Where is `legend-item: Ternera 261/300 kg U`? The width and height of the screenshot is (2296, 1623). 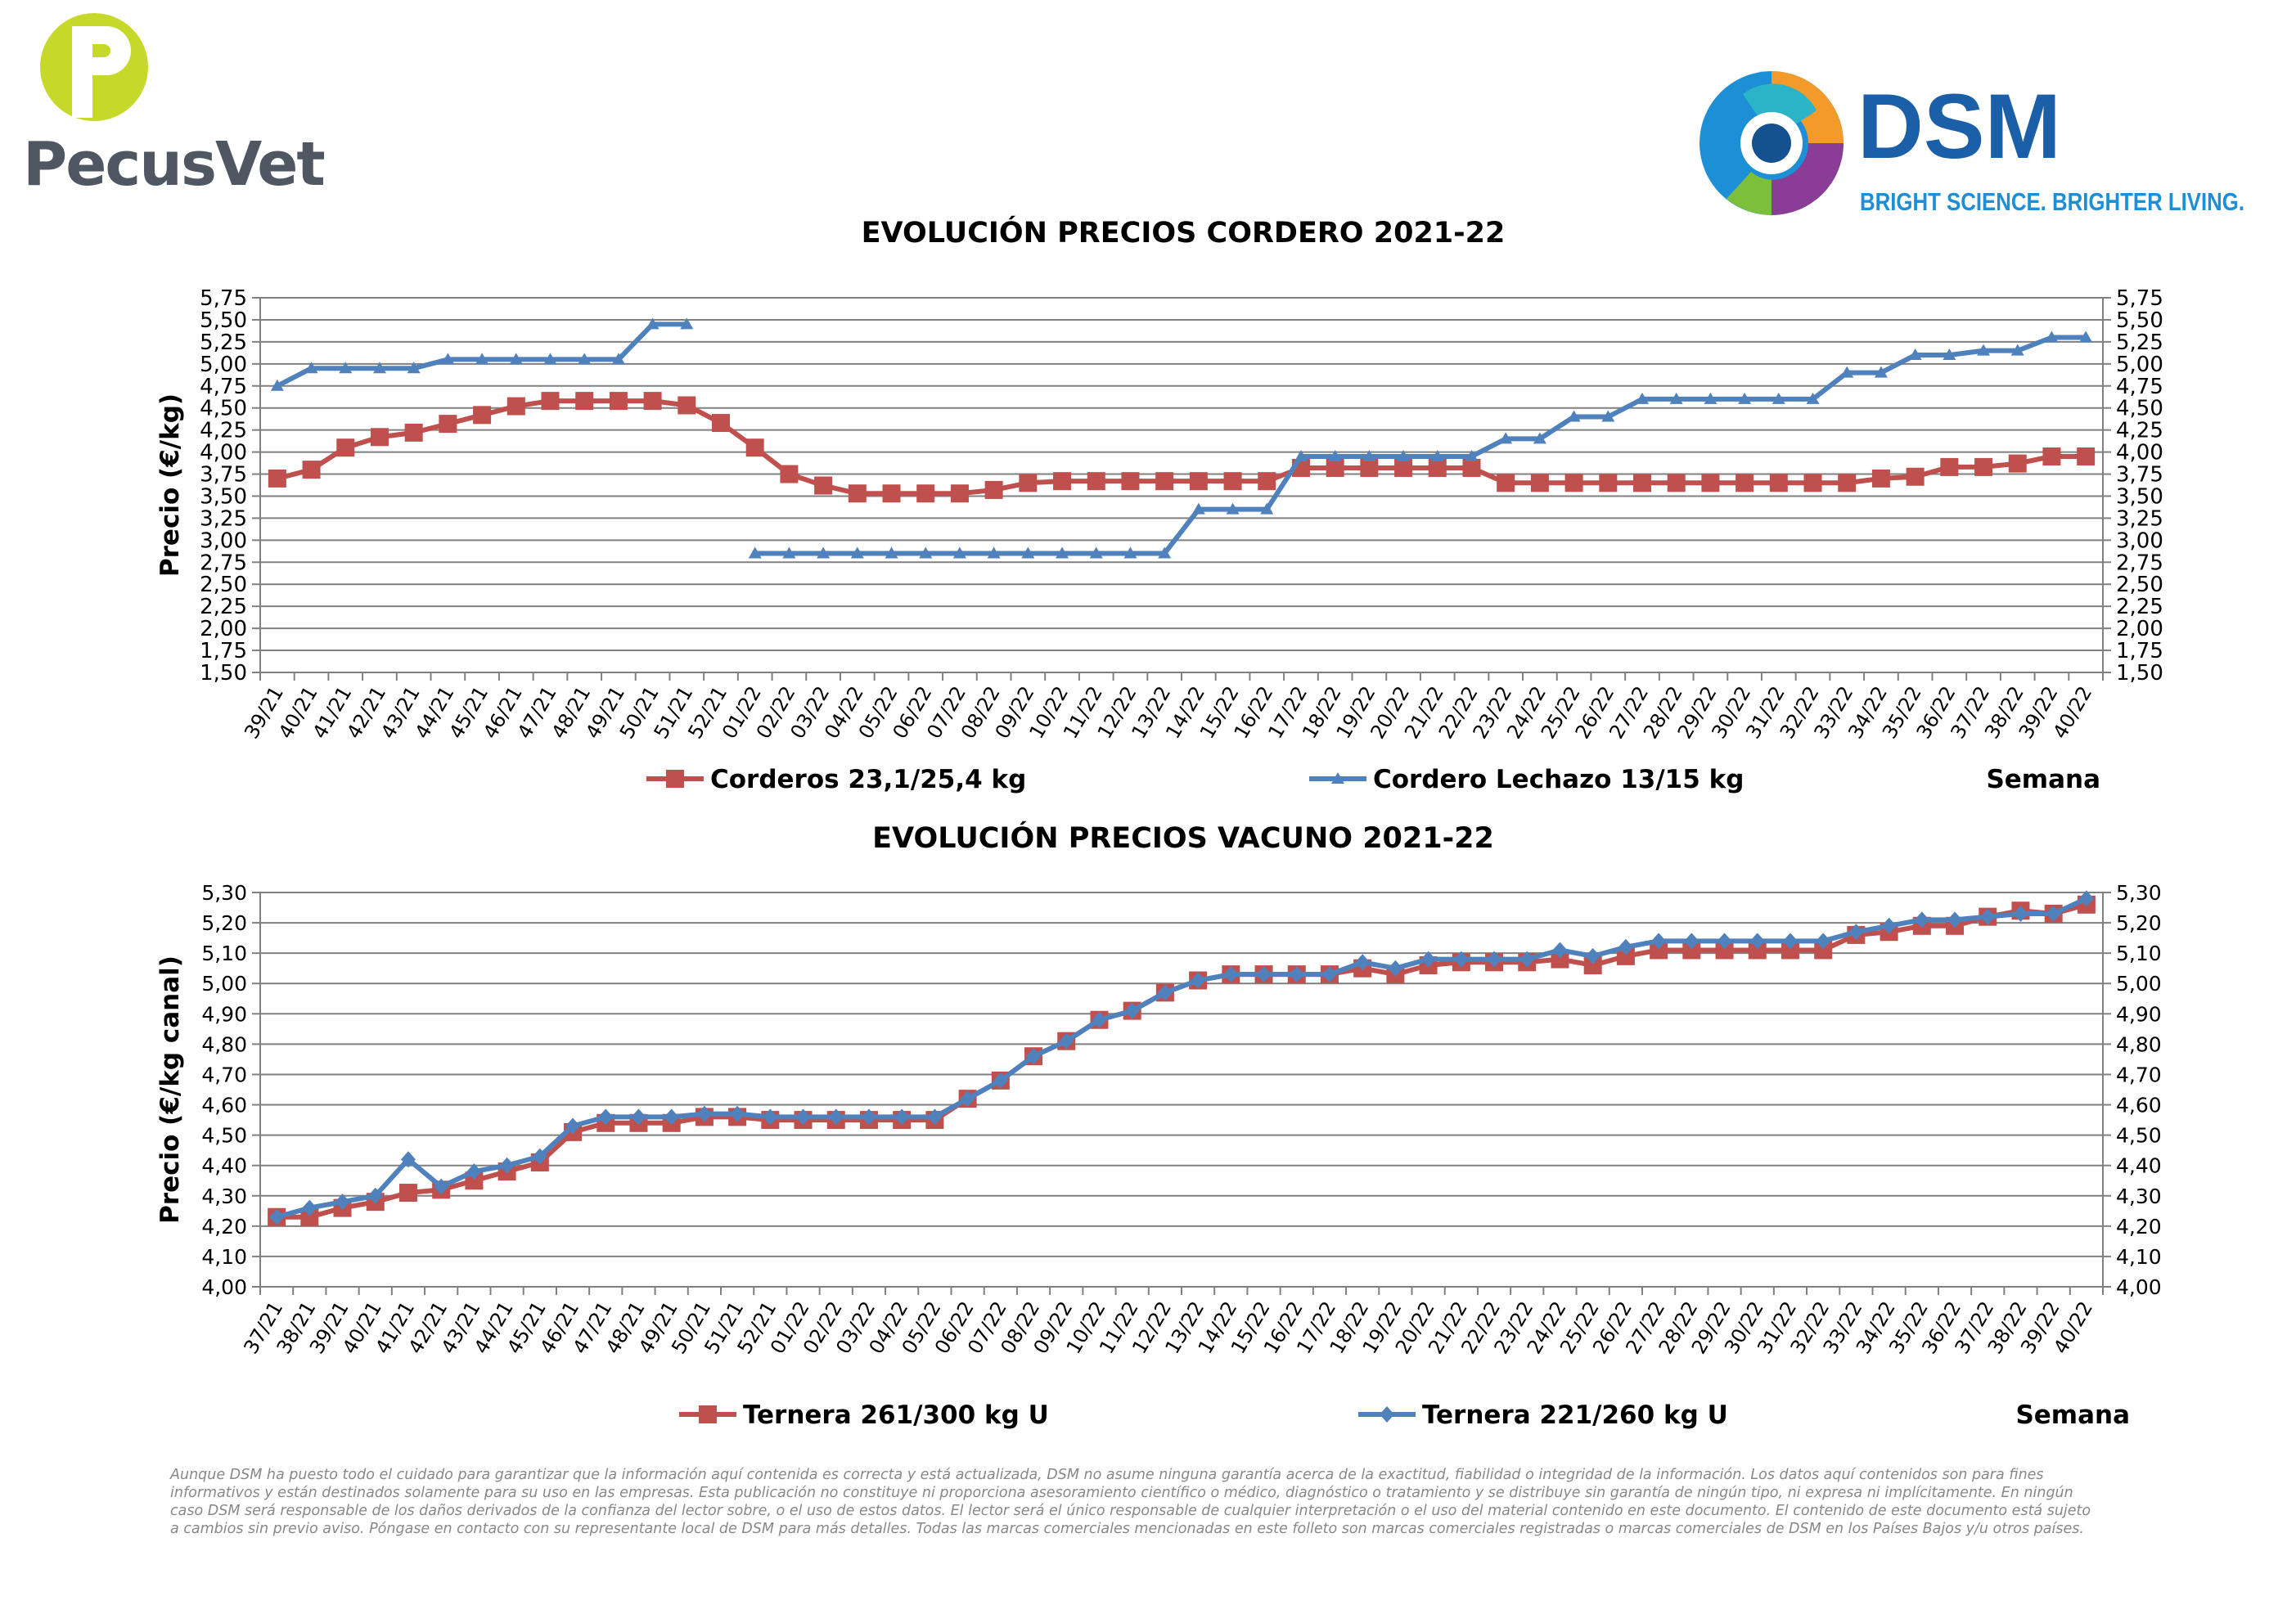 legend-item: Ternera 261/300 kg U is located at coordinates (864, 1415).